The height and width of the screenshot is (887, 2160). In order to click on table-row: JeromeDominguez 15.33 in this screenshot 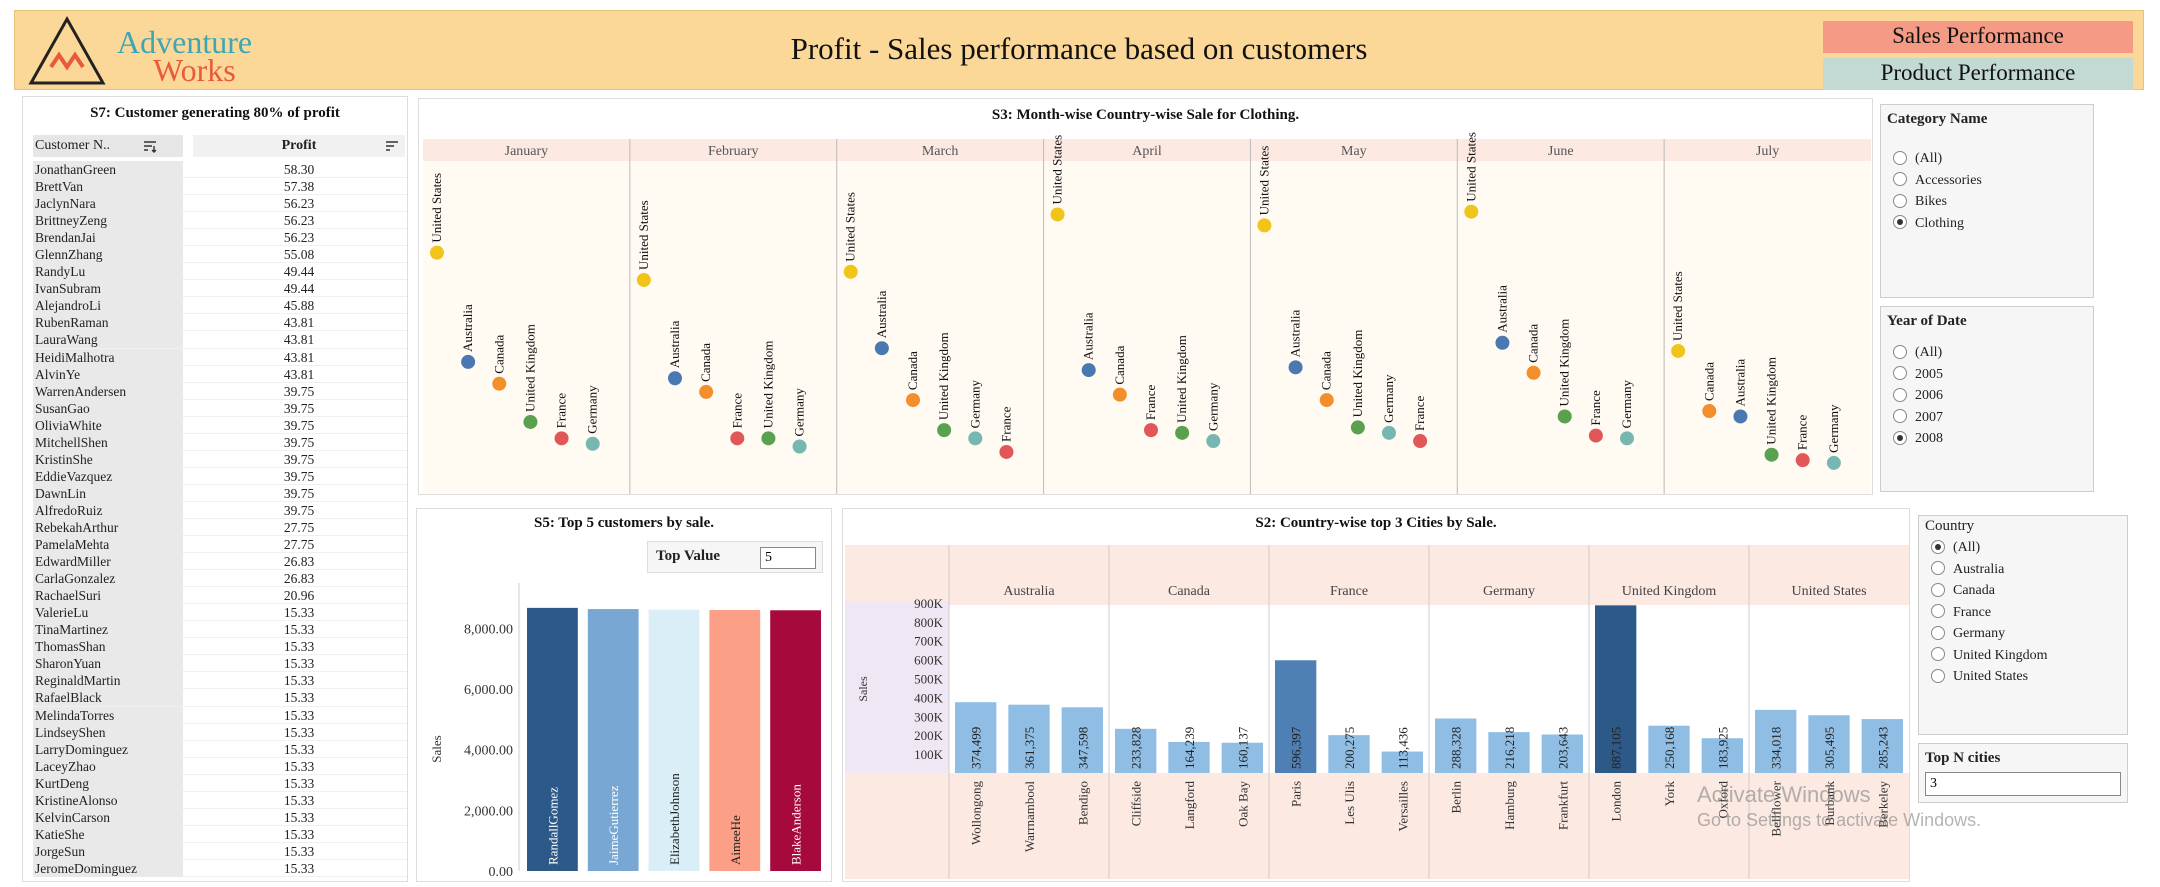, I will do `click(220, 868)`.